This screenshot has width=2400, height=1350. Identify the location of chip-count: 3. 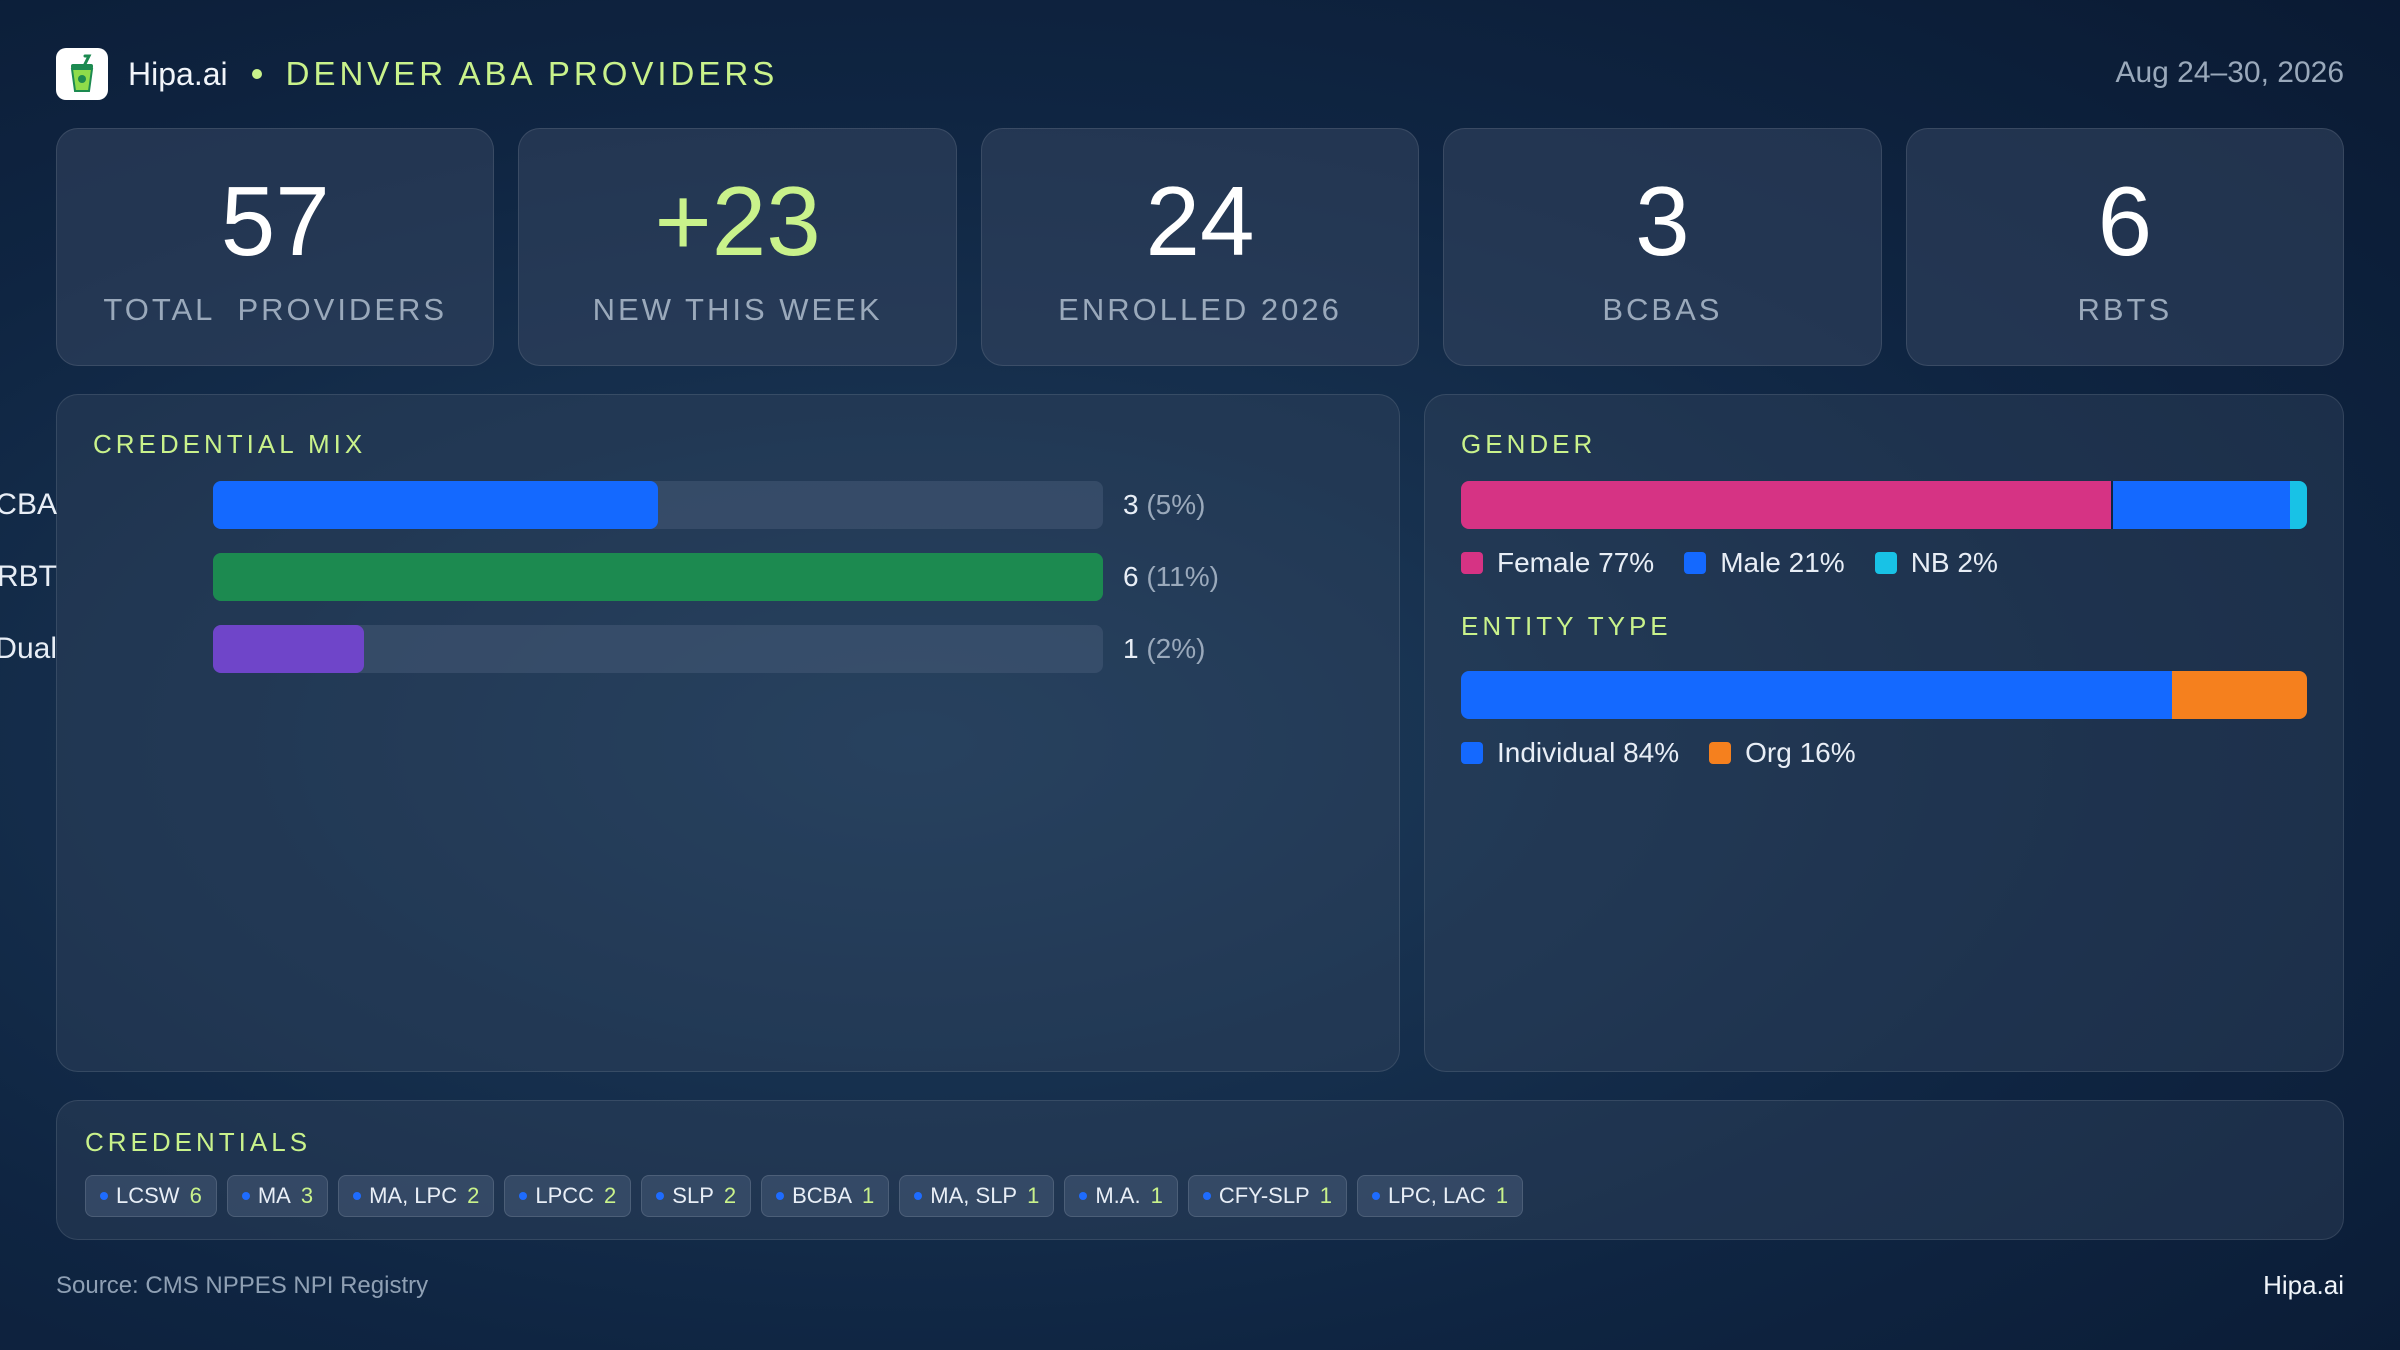
(307, 1195).